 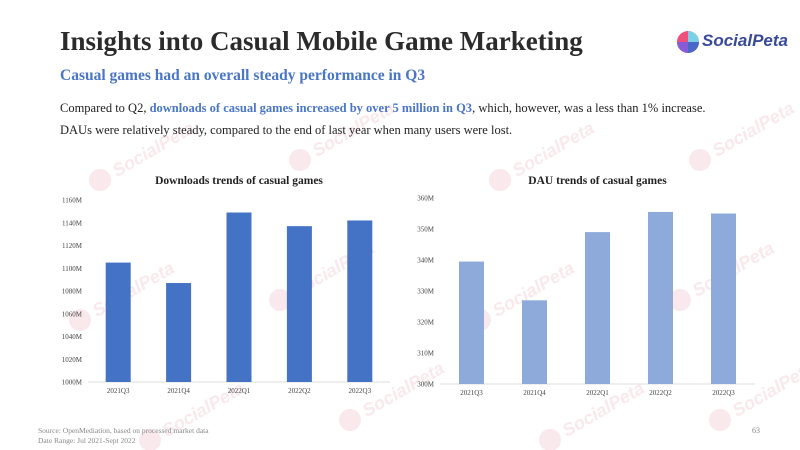 I want to click on y-tick-label: 300M, so click(x=426, y=385).